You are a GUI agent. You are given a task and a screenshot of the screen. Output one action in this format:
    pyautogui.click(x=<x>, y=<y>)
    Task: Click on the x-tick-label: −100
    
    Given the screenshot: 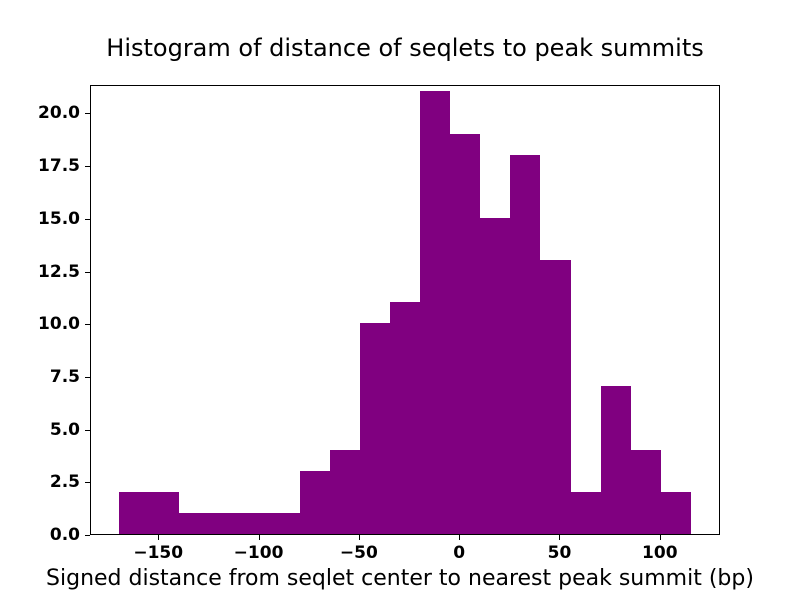 What is the action you would take?
    pyautogui.click(x=258, y=553)
    